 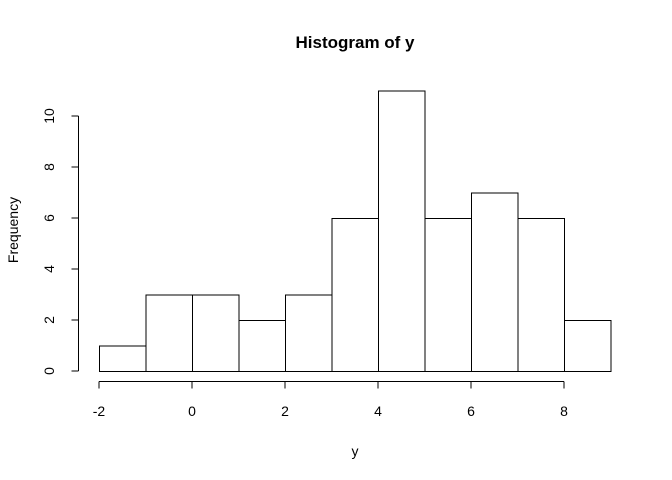 I want to click on x-tick-label: 2, so click(x=285, y=411).